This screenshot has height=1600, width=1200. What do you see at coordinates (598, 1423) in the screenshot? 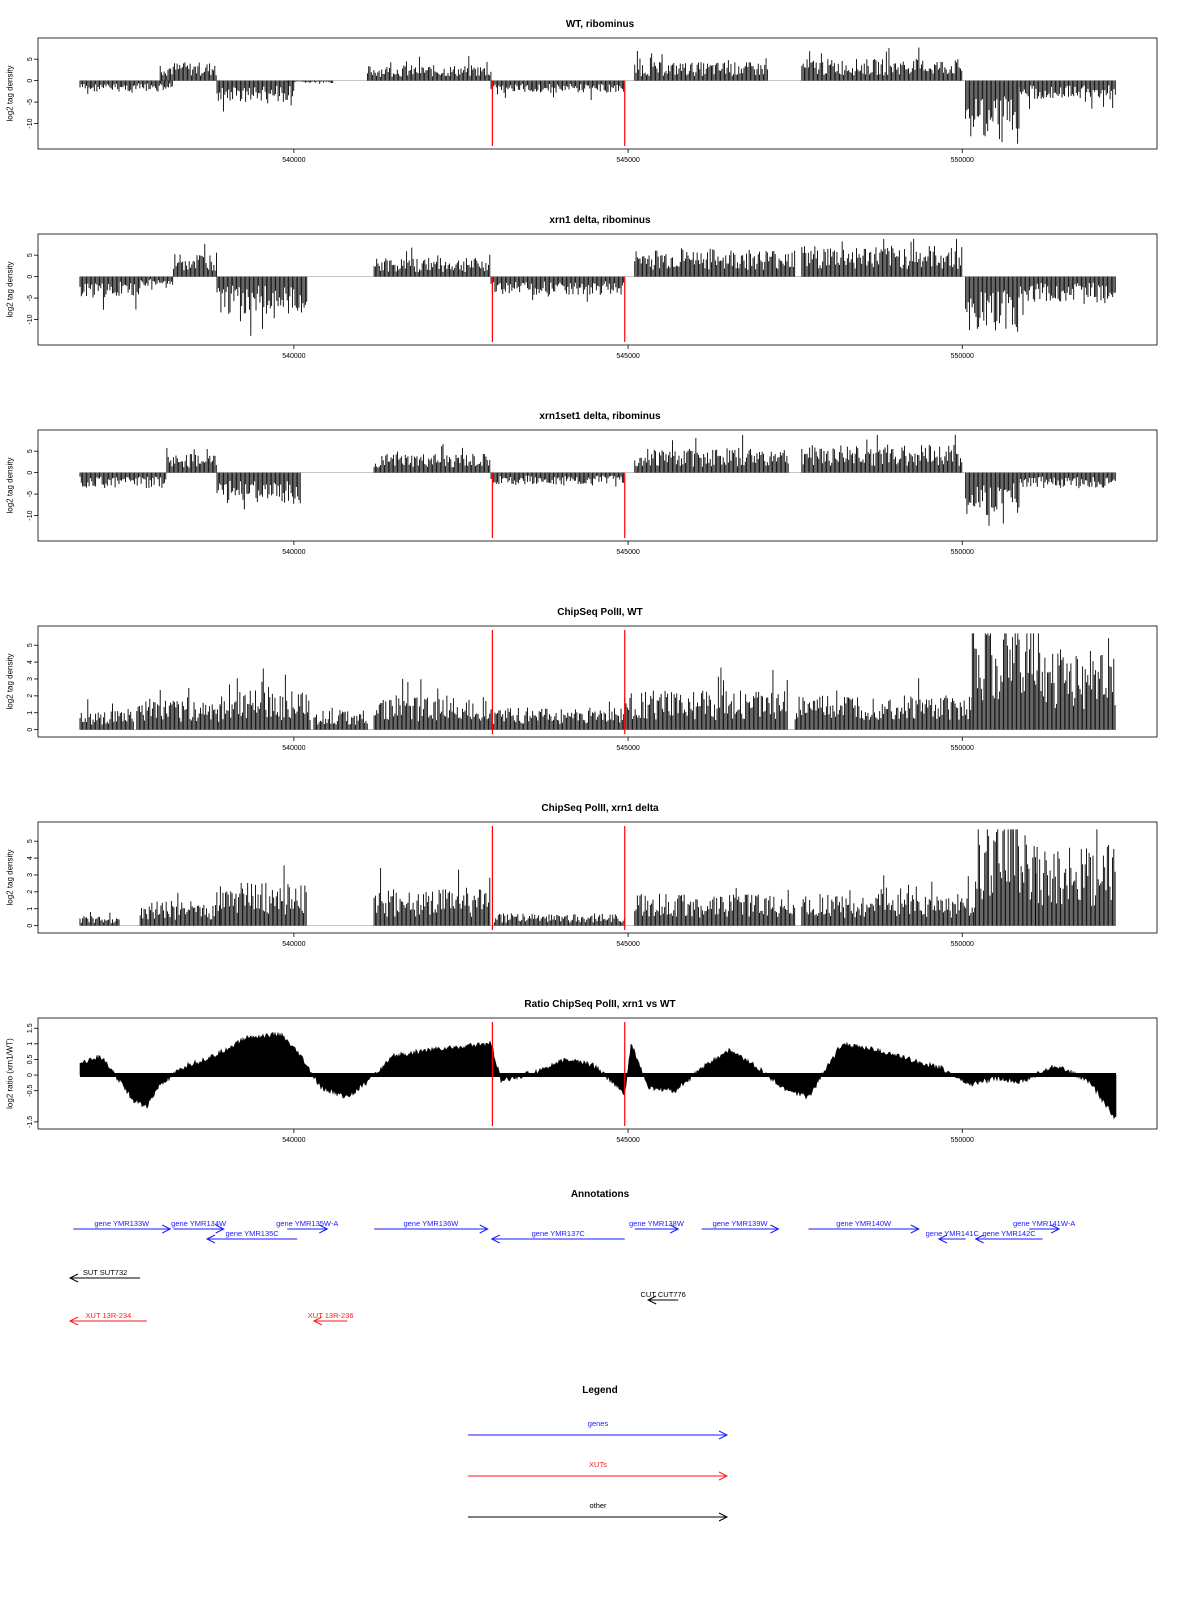
I see `legend-label: genes` at bounding box center [598, 1423].